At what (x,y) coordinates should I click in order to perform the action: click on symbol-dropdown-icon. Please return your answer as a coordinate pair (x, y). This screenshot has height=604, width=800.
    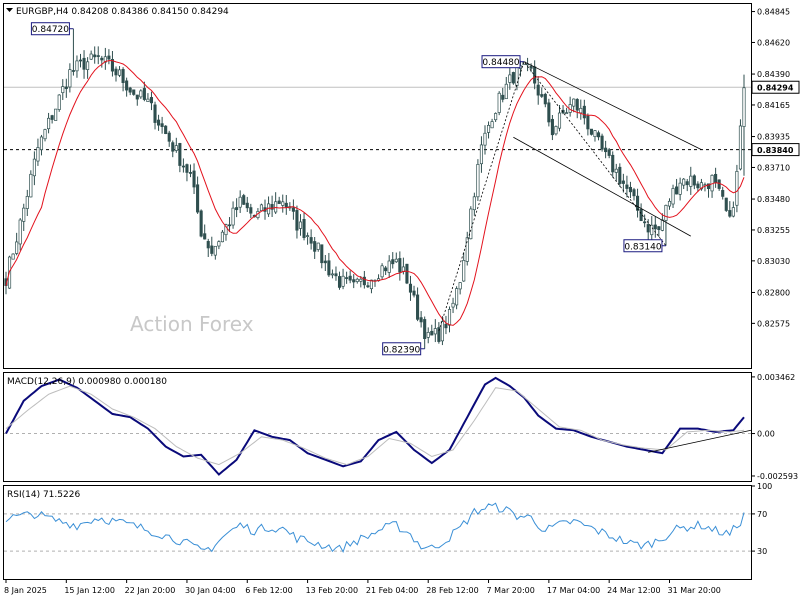
    Looking at the image, I should click on (9, 10).